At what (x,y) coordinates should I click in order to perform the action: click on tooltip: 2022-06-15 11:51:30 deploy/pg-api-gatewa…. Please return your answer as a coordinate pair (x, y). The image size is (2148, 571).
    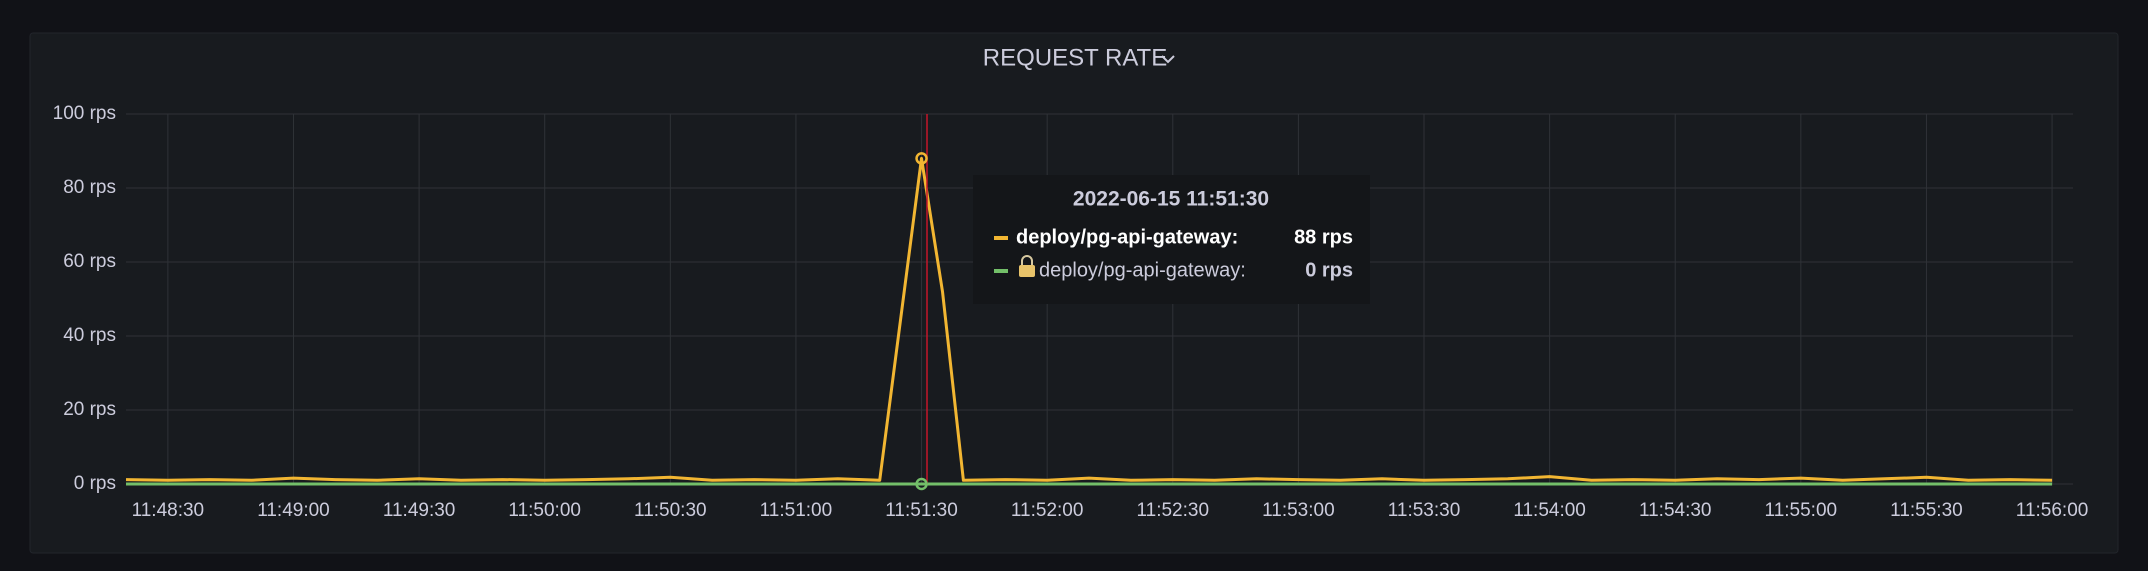
    Looking at the image, I should click on (1171, 239).